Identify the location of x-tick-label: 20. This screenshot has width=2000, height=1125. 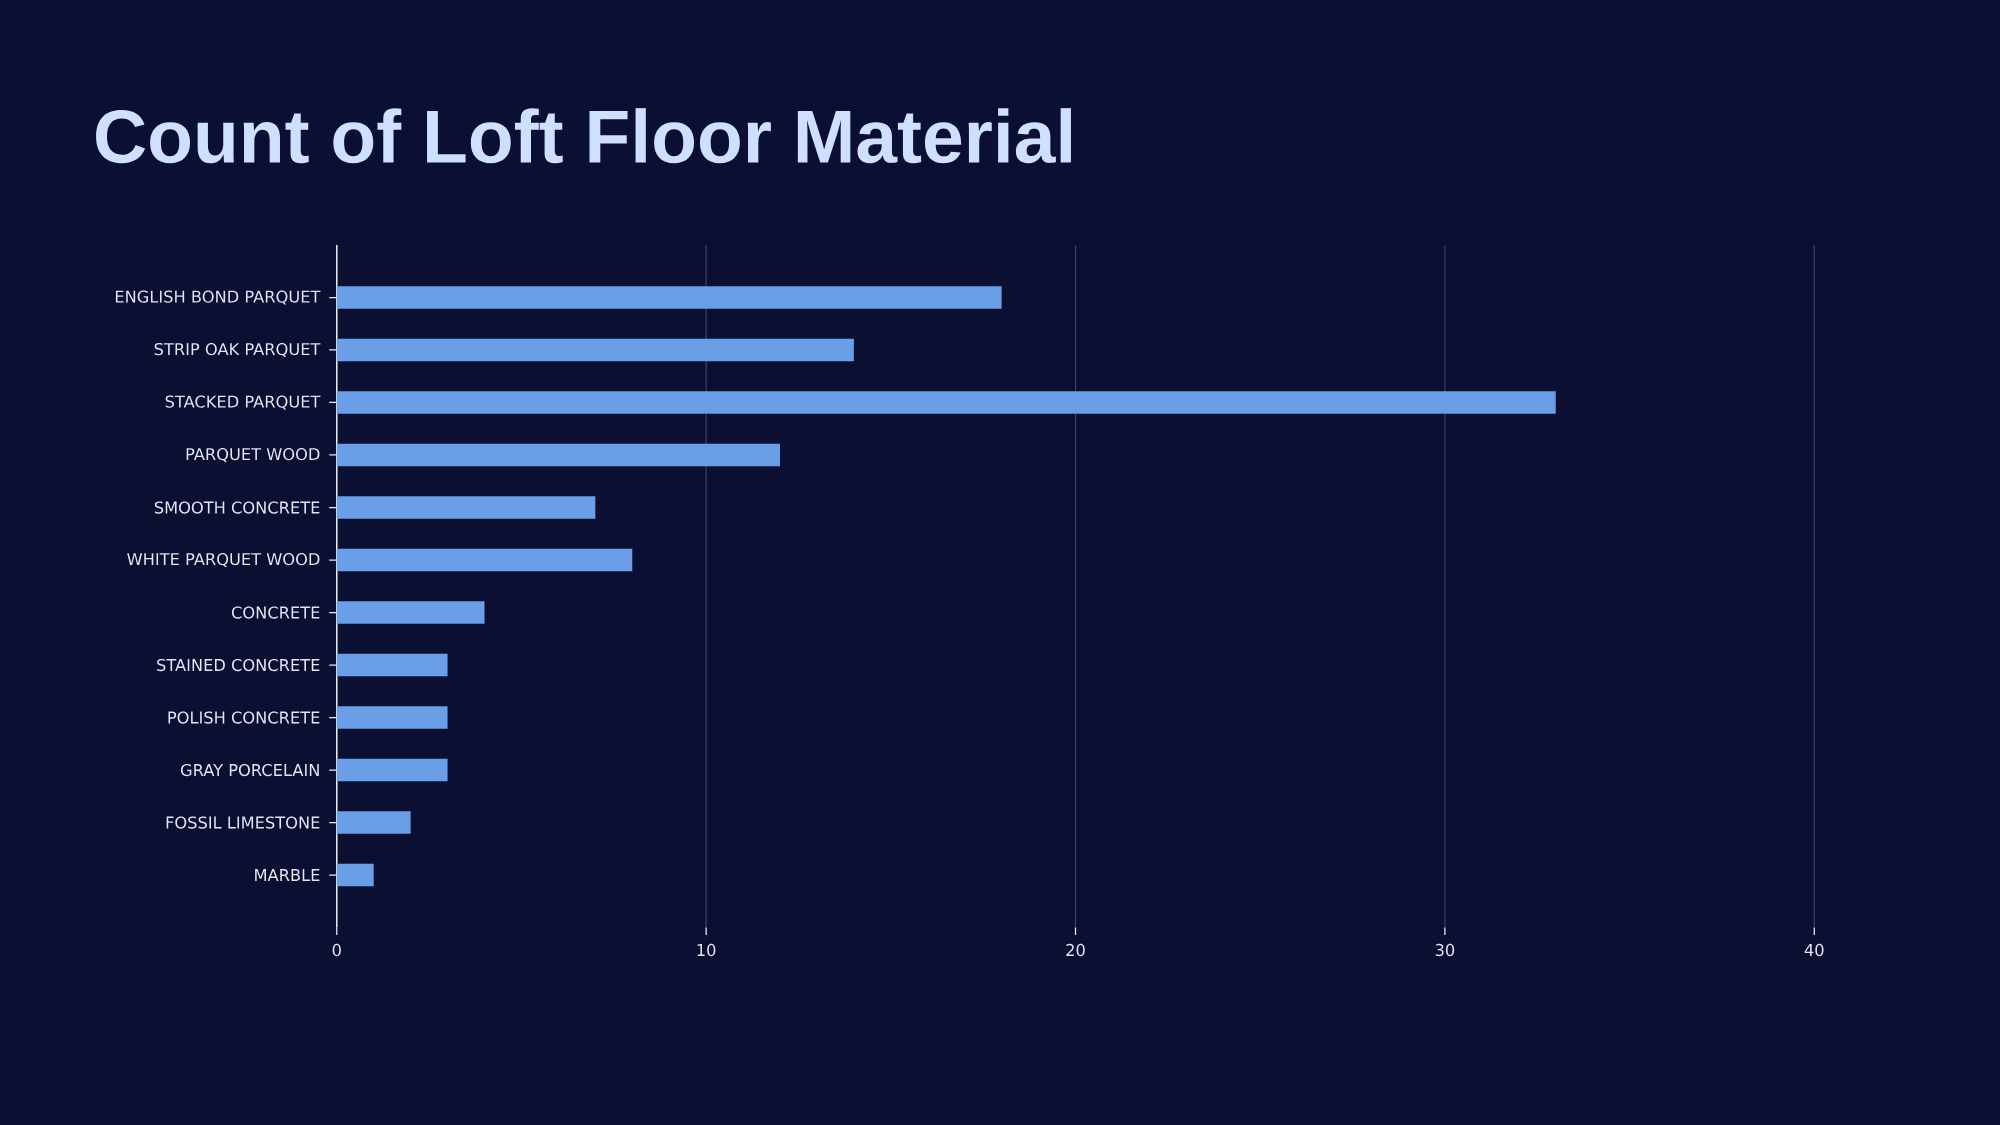
(1075, 950).